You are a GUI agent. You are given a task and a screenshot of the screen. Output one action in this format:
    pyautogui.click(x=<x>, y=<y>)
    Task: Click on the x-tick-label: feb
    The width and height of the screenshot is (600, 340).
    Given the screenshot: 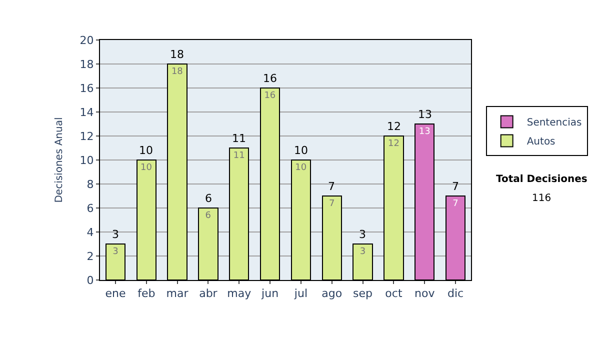 What is the action you would take?
    pyautogui.click(x=147, y=293)
    